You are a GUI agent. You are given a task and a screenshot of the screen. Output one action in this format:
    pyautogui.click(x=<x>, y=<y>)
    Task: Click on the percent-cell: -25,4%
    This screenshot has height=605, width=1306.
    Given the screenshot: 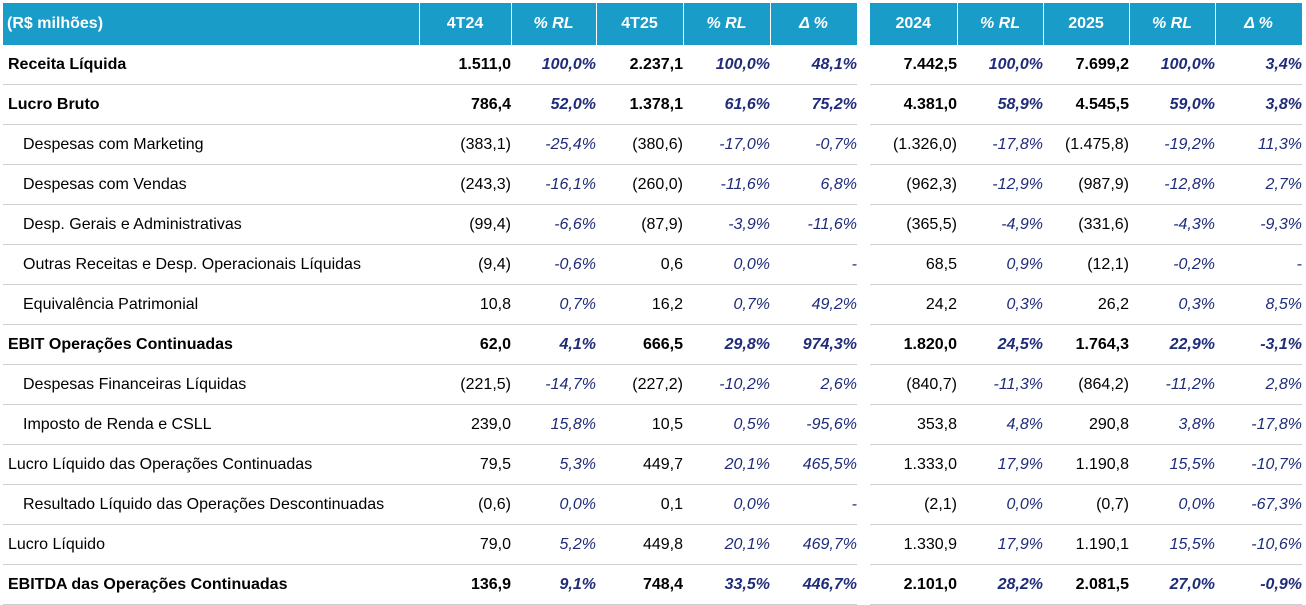 What is the action you would take?
    pyautogui.click(x=553, y=144)
    